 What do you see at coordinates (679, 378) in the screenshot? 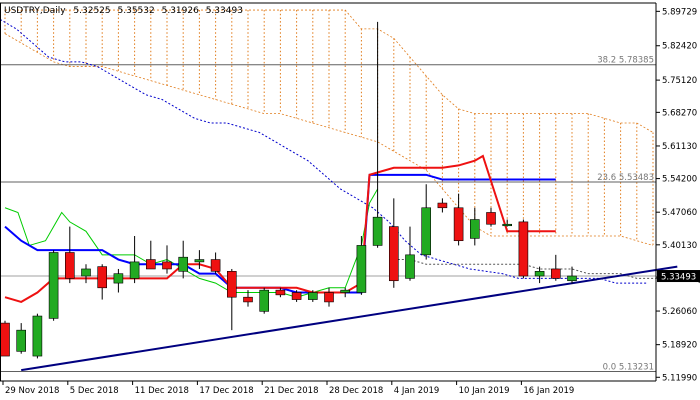
I see `y-tick-label: 5.11990` at bounding box center [679, 378].